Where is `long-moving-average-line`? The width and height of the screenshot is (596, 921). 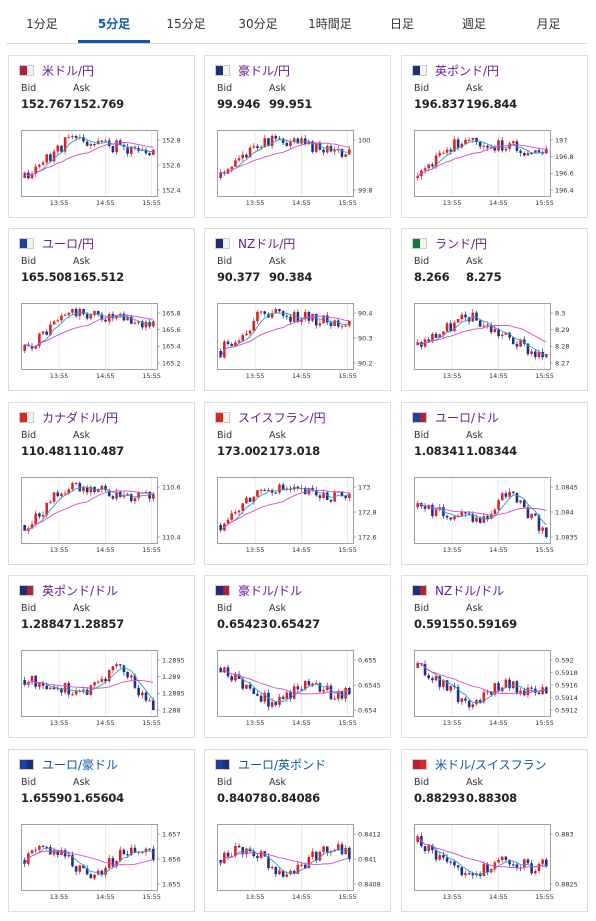
long-moving-average-line is located at coordinates (285, 158).